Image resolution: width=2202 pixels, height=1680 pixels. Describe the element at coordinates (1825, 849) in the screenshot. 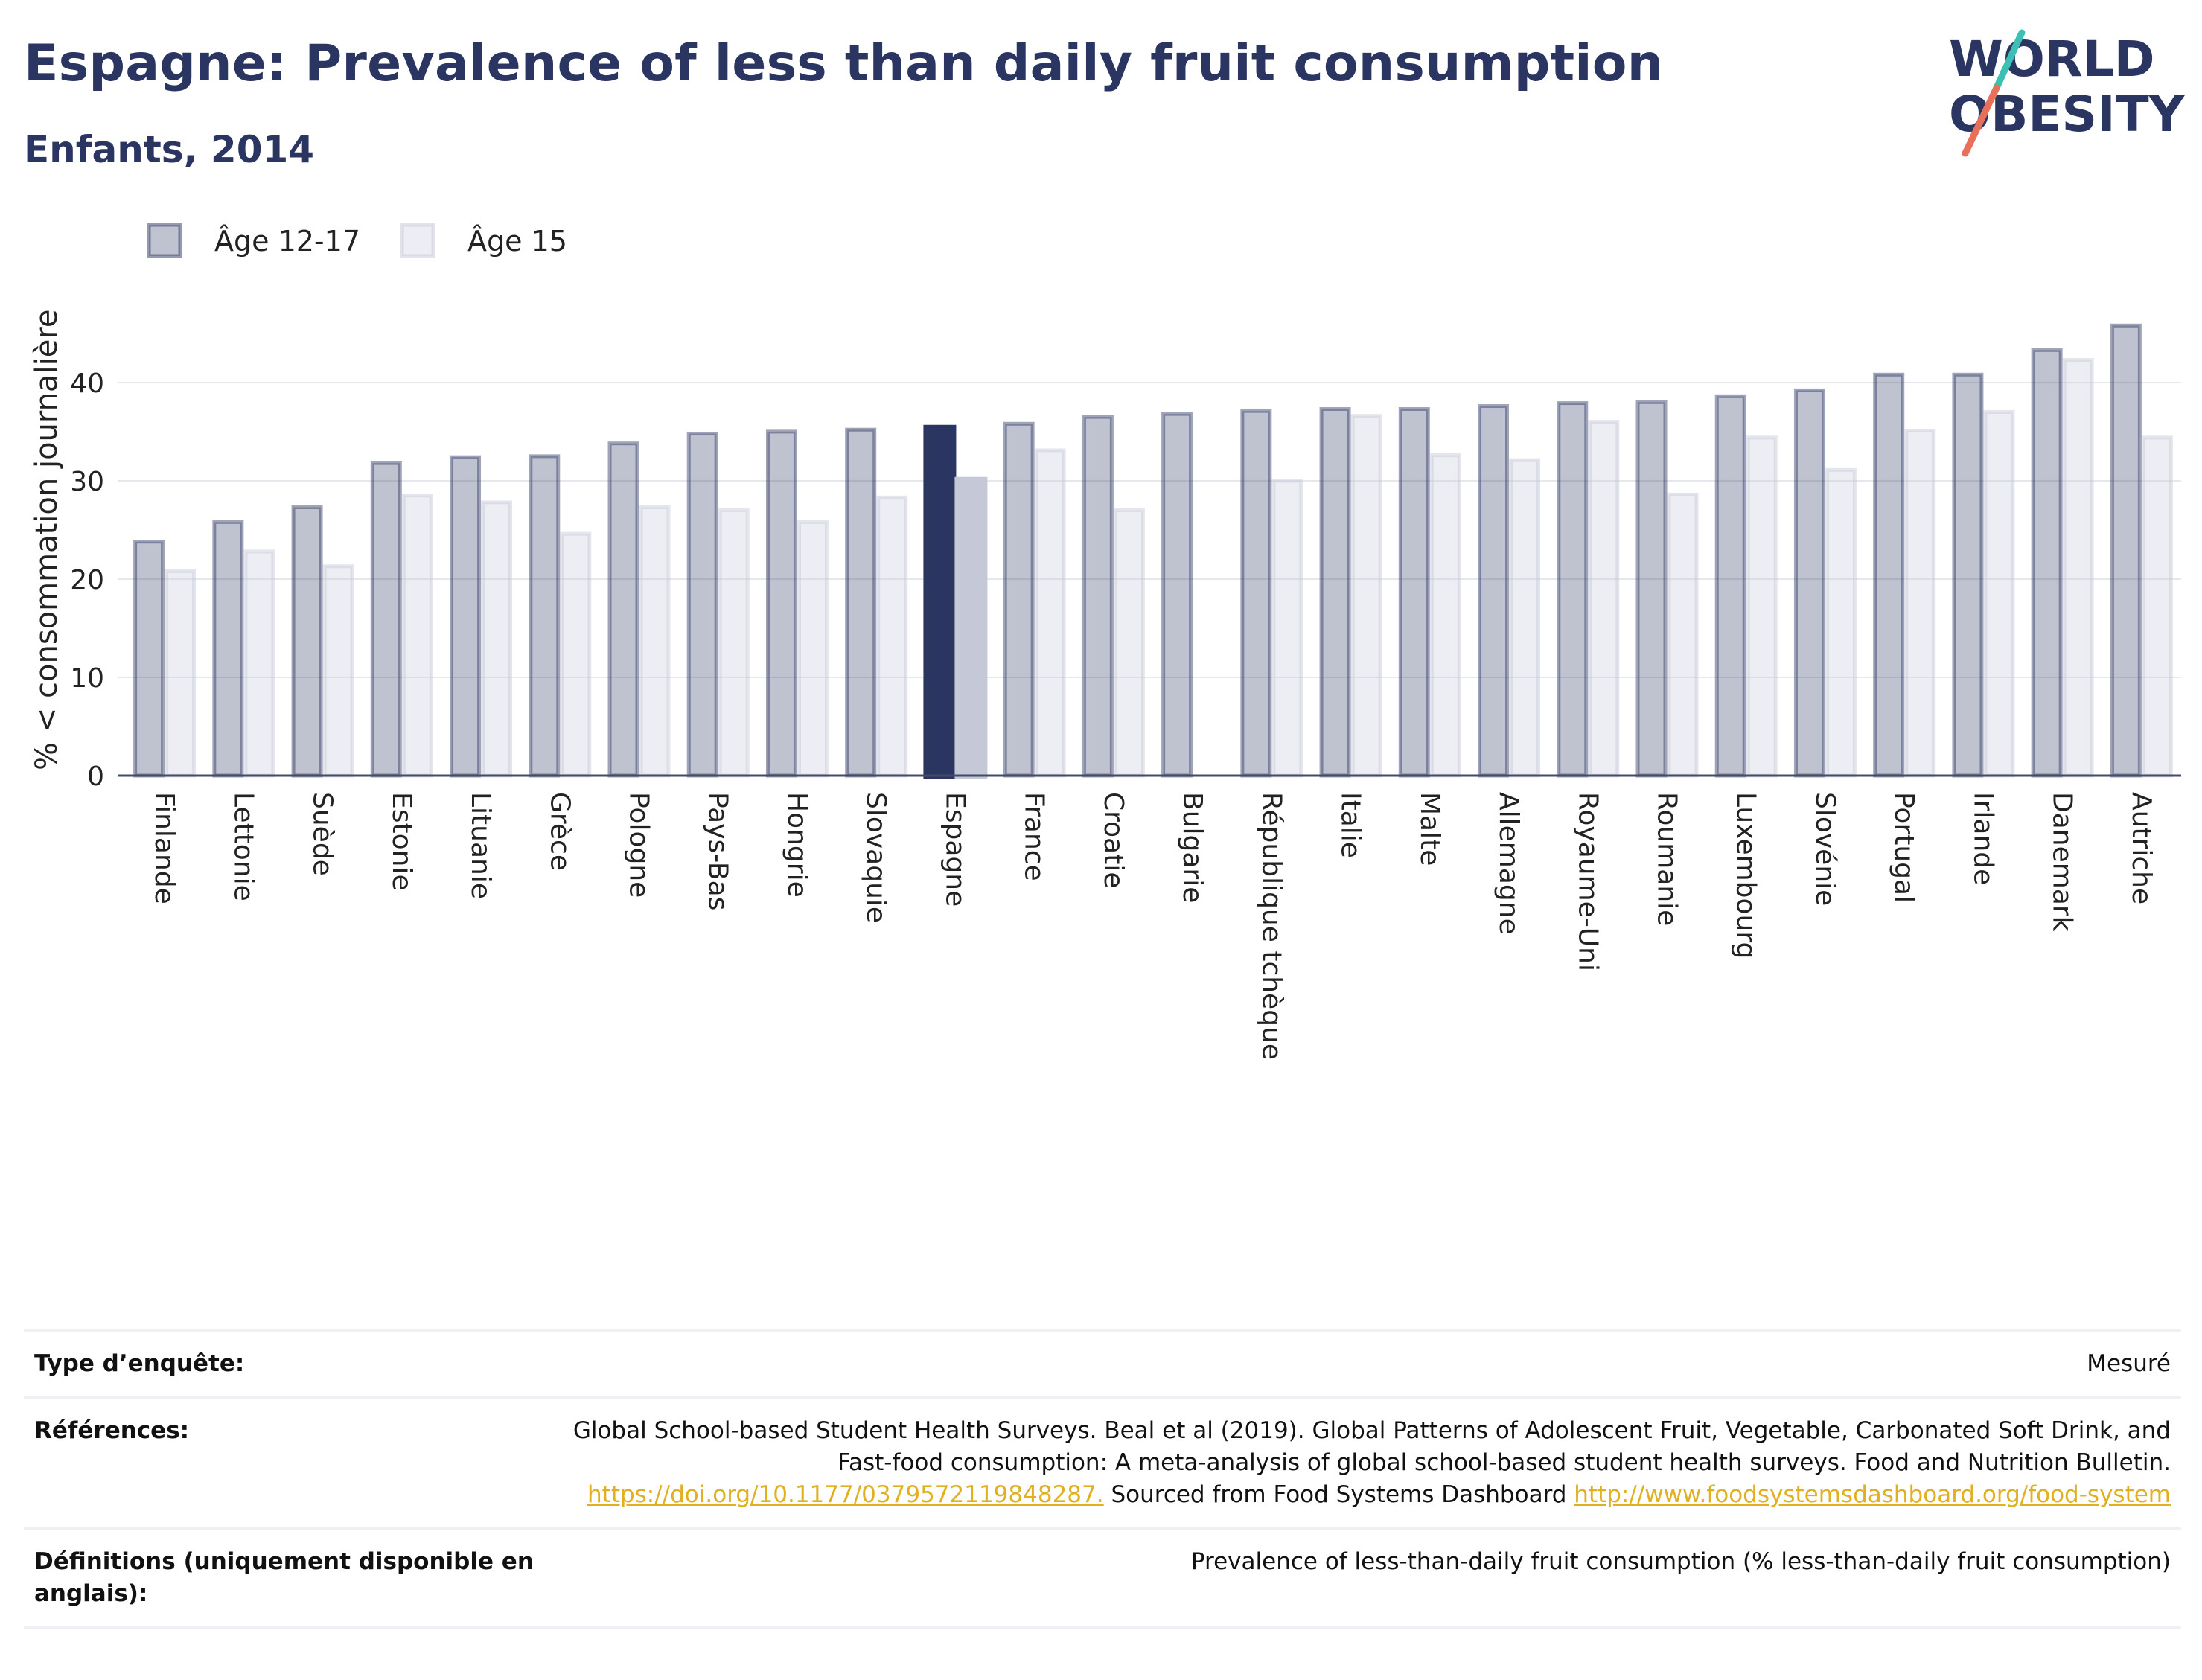

I see `x-tick-label: Slovénie` at that location.